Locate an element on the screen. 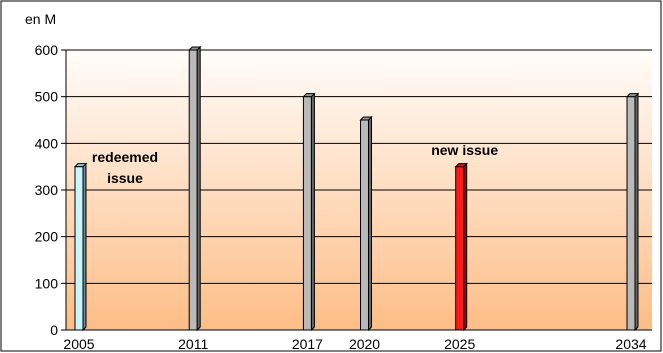 This screenshot has width=663, height=353. bar-2017 is located at coordinates (308, 212).